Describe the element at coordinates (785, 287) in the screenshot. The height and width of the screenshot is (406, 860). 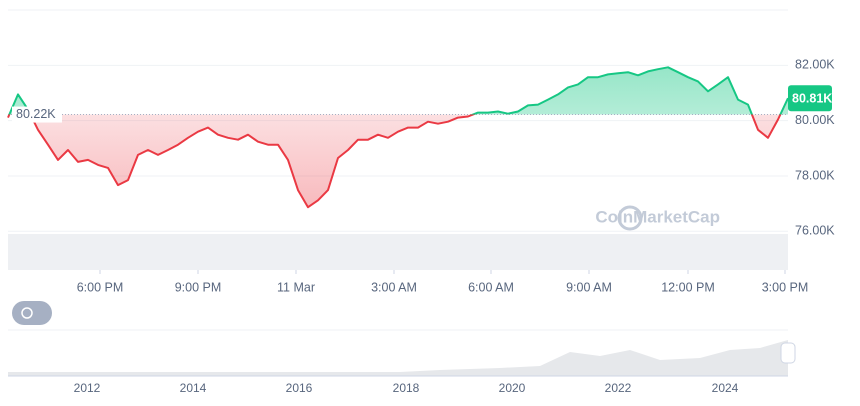
I see `x-tick-label: 3:00 PM` at that location.